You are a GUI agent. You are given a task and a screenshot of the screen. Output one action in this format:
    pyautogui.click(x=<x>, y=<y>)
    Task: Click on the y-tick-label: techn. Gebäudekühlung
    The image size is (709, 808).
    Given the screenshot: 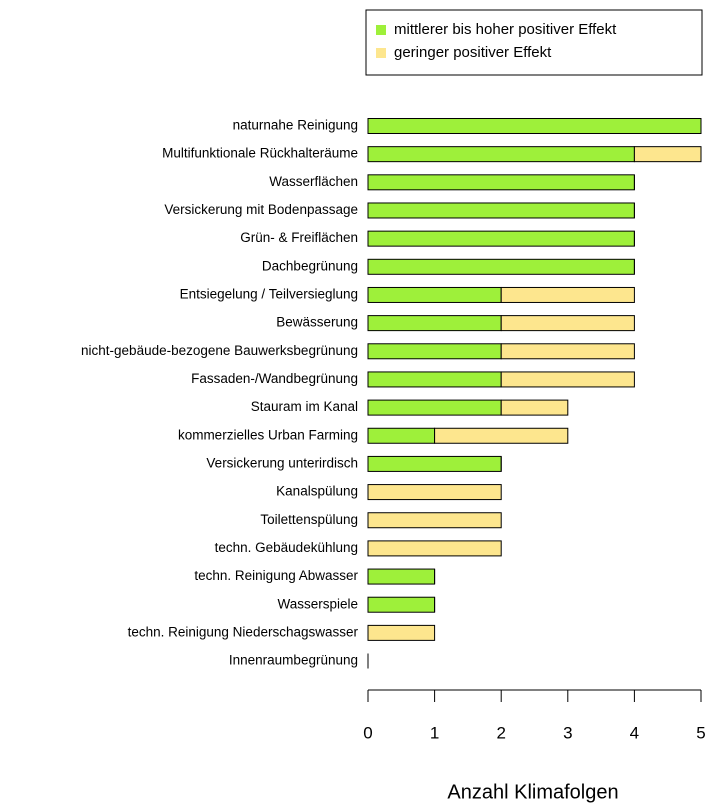 What is the action you would take?
    pyautogui.click(x=286, y=547)
    